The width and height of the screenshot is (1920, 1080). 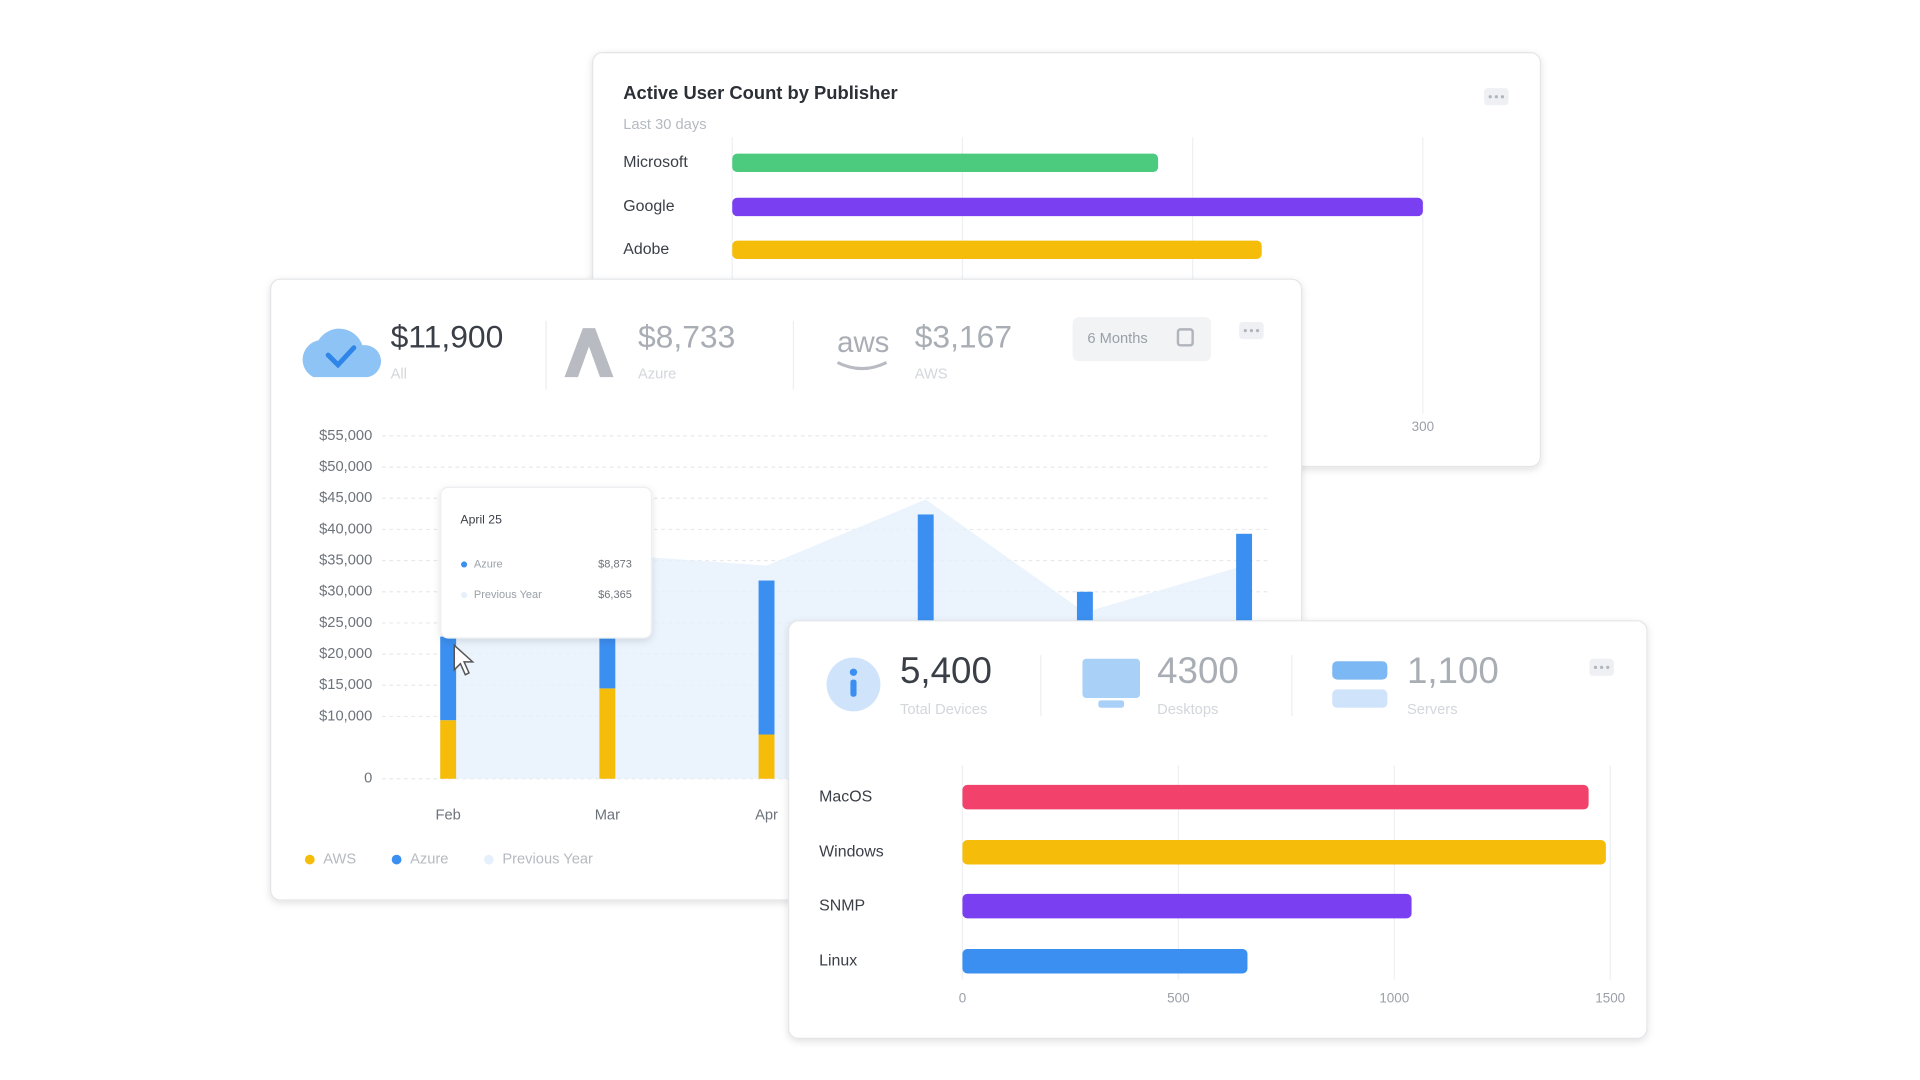 I want to click on server-icon, so click(x=1360, y=684).